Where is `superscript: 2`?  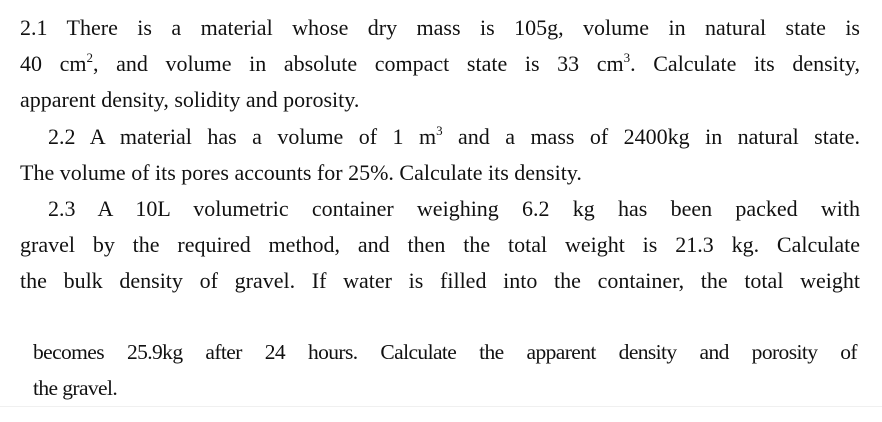
superscript: 2 is located at coordinates (90, 57).